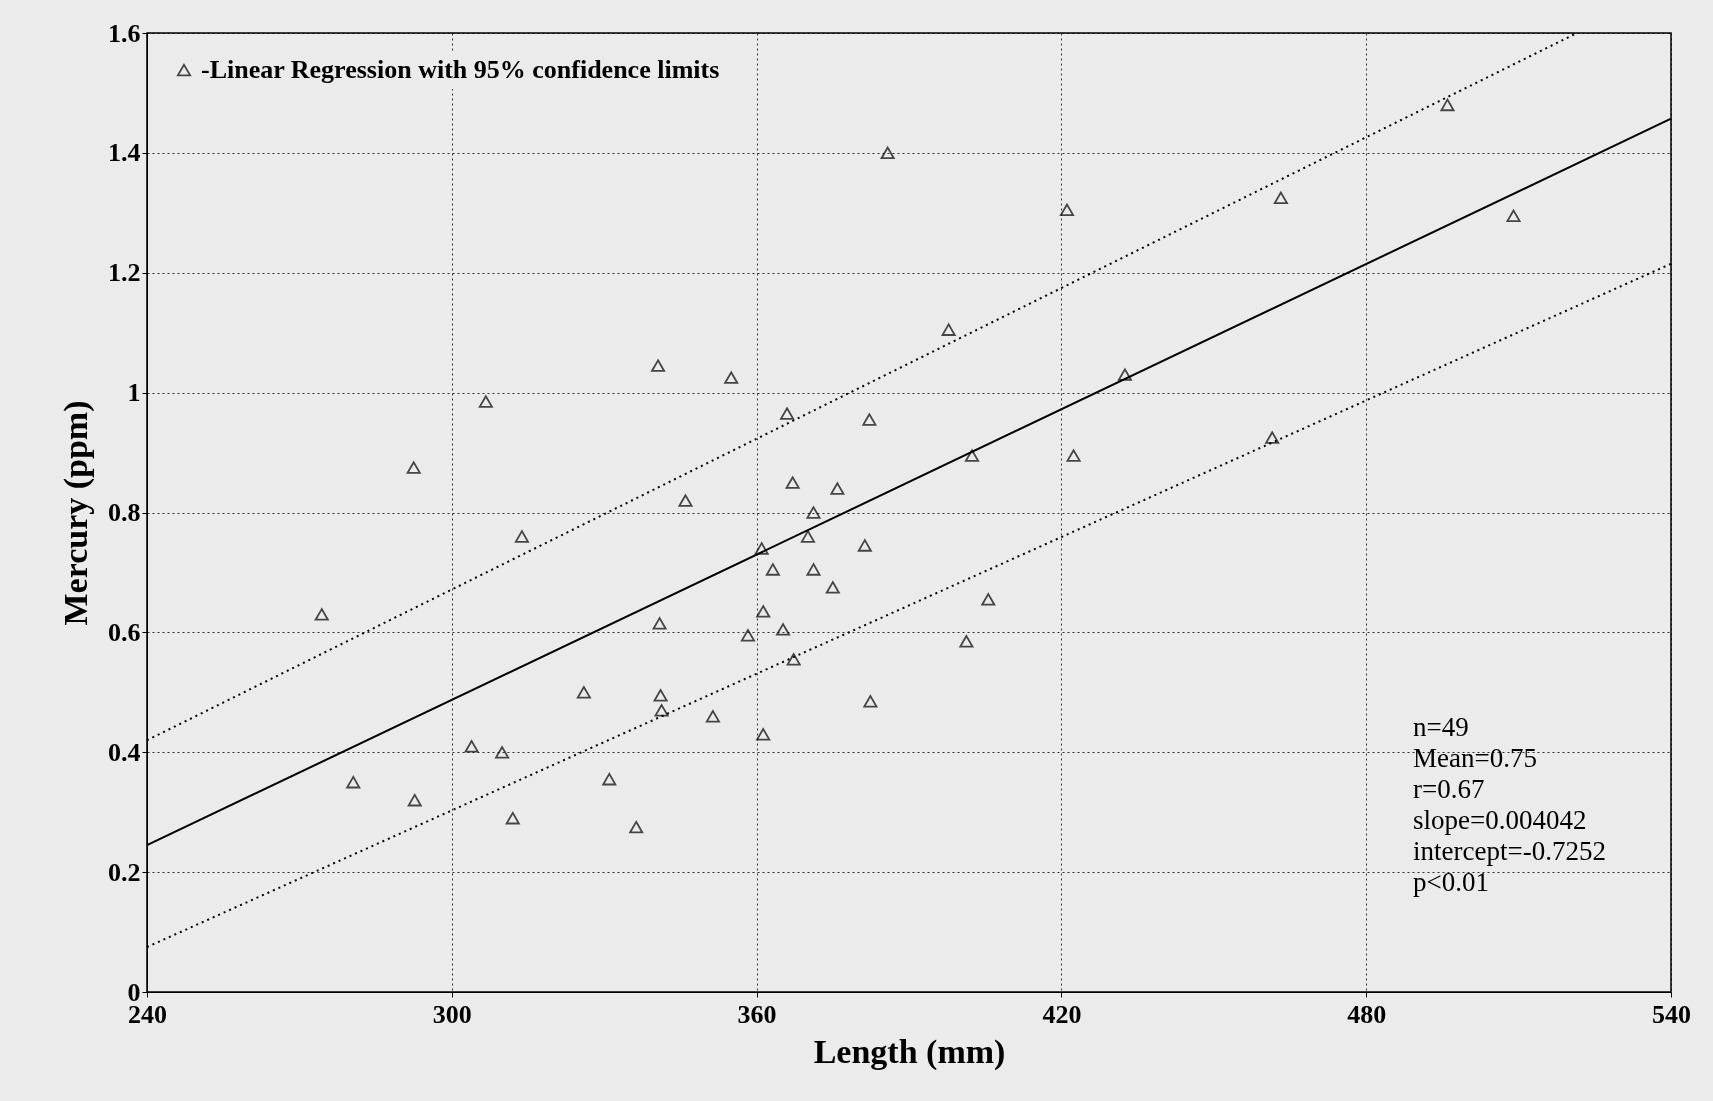 The height and width of the screenshot is (1101, 1713). What do you see at coordinates (1475, 758) in the screenshot?
I see `annotation: Mean=0.75` at bounding box center [1475, 758].